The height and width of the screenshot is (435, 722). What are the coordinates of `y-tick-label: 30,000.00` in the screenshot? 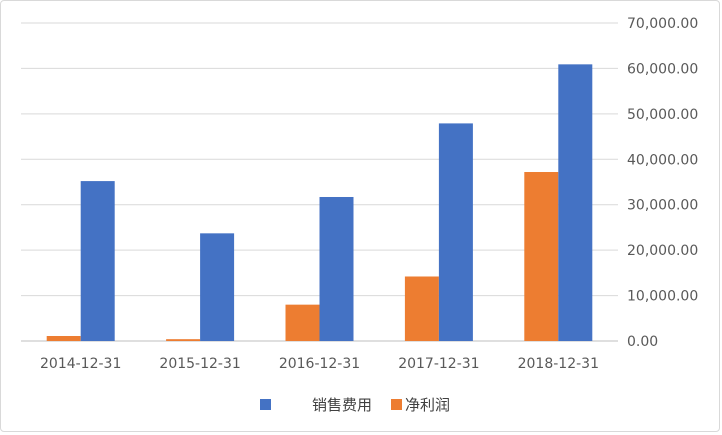 It's located at (662, 206).